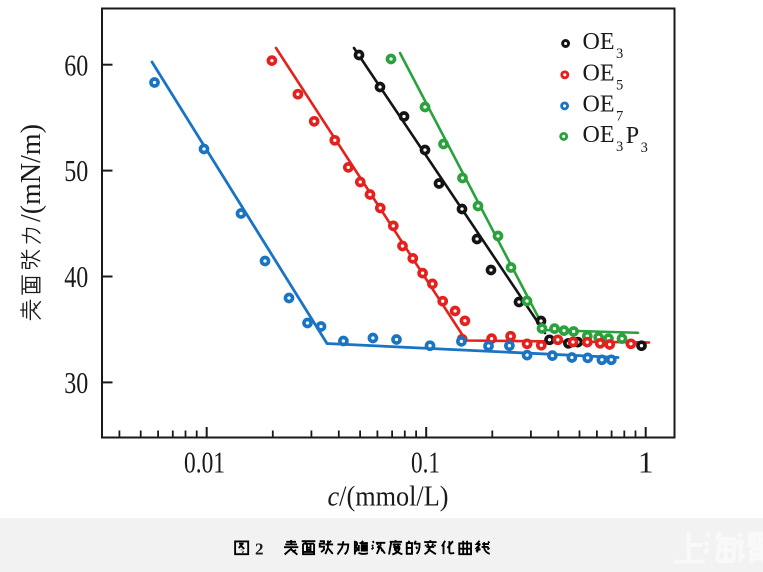 The width and height of the screenshot is (763, 572). What do you see at coordinates (388, 497) in the screenshot?
I see `svg-text: c/(mmol/L)` at bounding box center [388, 497].